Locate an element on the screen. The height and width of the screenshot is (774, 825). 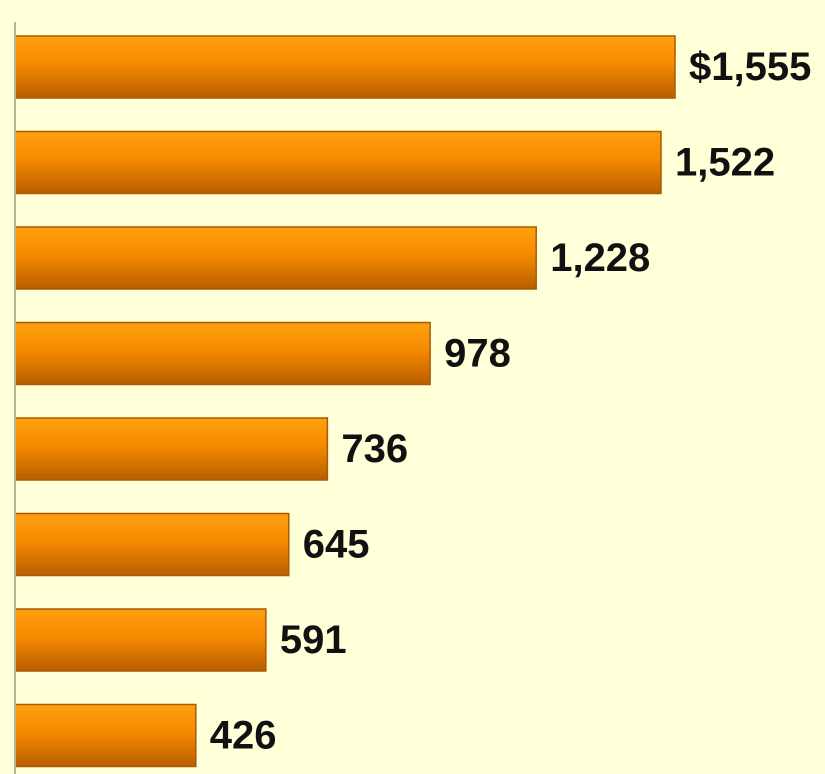
bar-value-label: 1,228 is located at coordinates (600, 258).